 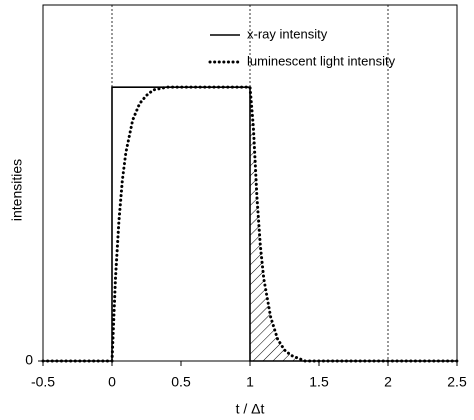 I want to click on legend-label: x-ray intensity, so click(x=287, y=33).